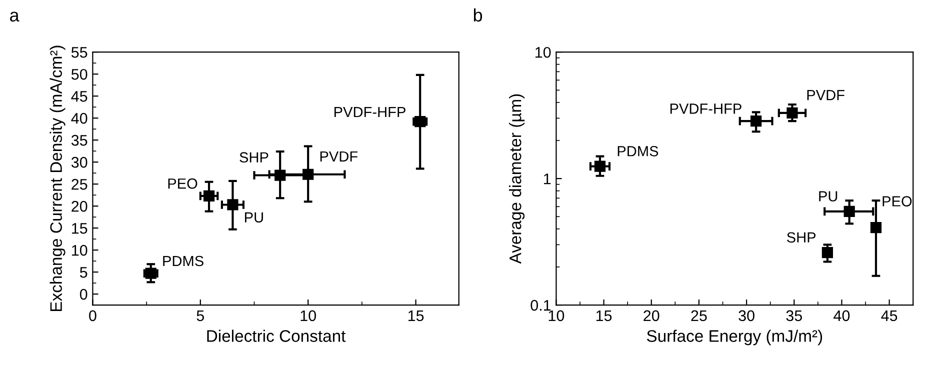 This screenshot has width=927, height=372. Describe the element at coordinates (80, 228) in the screenshot. I see `y-tick-label: 15` at that location.